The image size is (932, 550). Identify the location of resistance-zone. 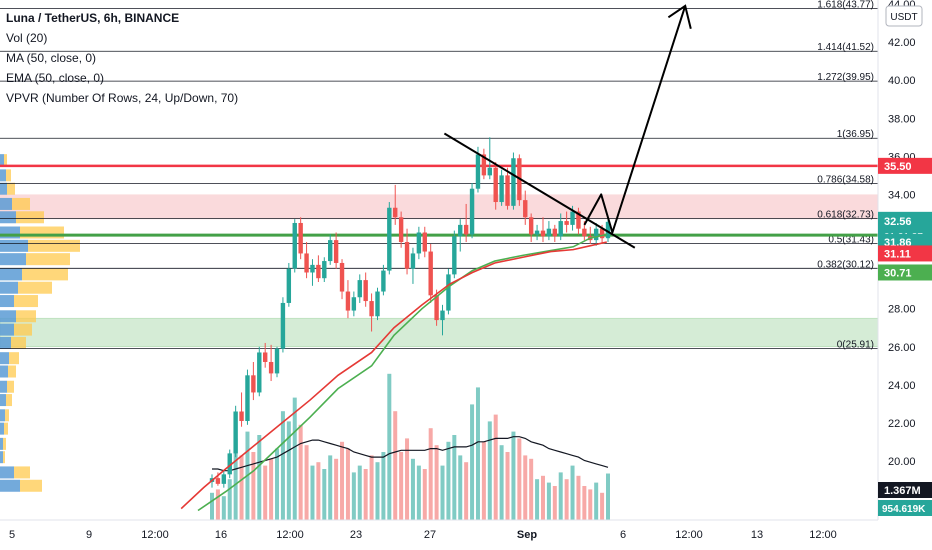
(439, 207).